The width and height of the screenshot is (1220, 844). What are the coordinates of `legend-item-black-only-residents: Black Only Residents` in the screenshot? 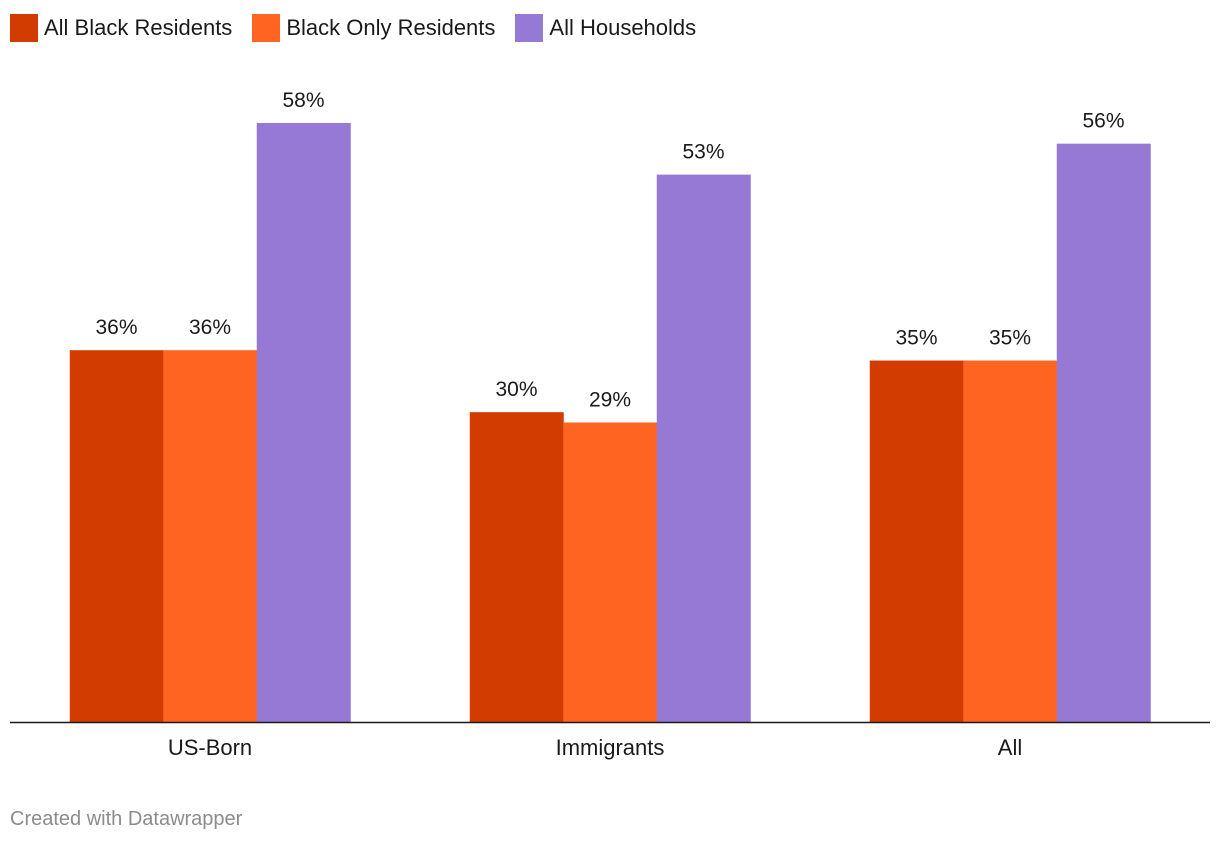 It's located at (373, 28).